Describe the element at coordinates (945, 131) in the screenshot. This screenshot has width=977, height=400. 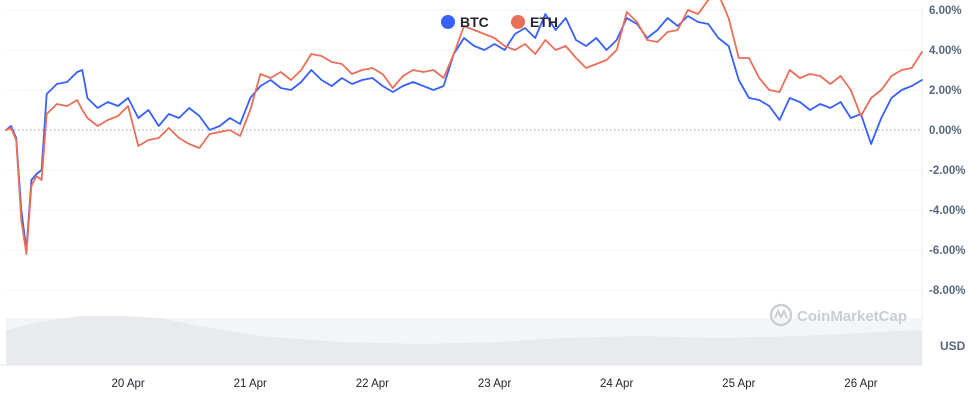
I see `y-tick-label: 0.00%` at that location.